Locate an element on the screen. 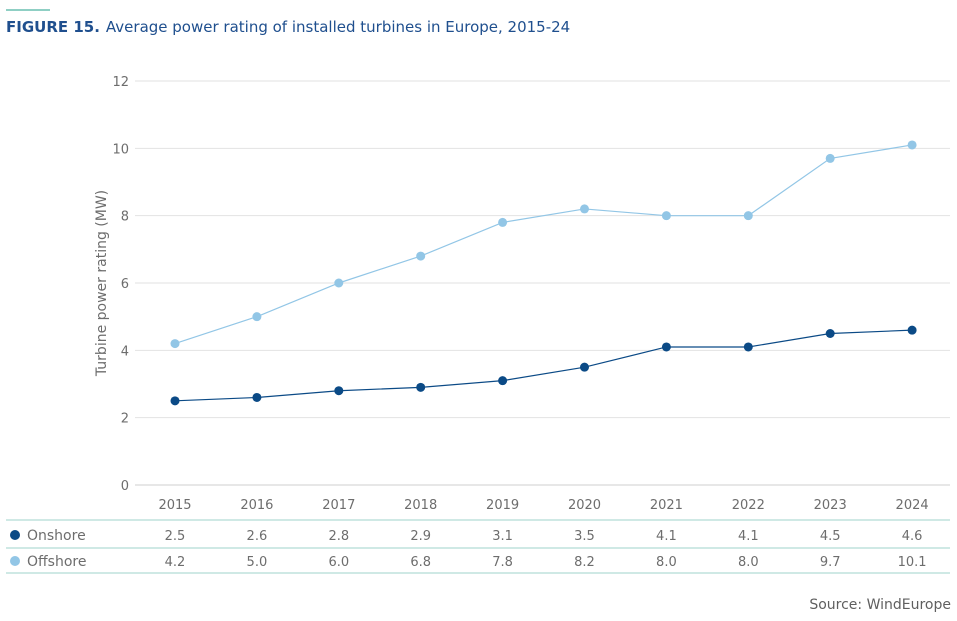 The width and height of the screenshot is (957, 621). table-row-label: Offshore is located at coordinates (56, 562).